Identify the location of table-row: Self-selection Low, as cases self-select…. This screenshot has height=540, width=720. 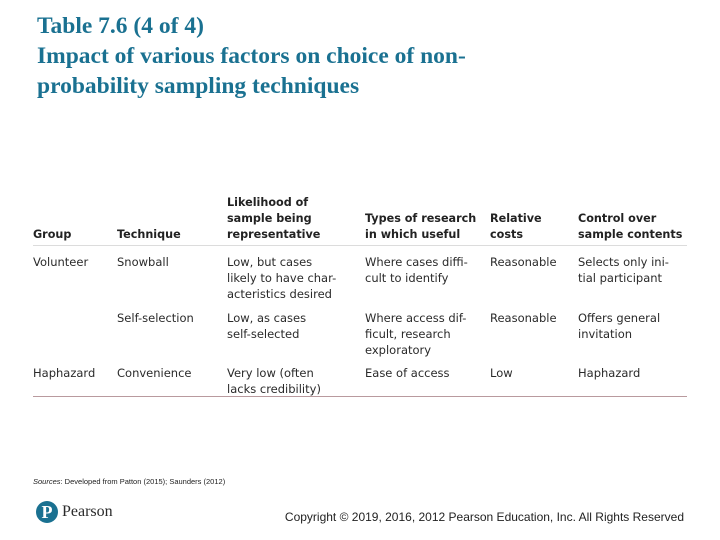
(360, 329).